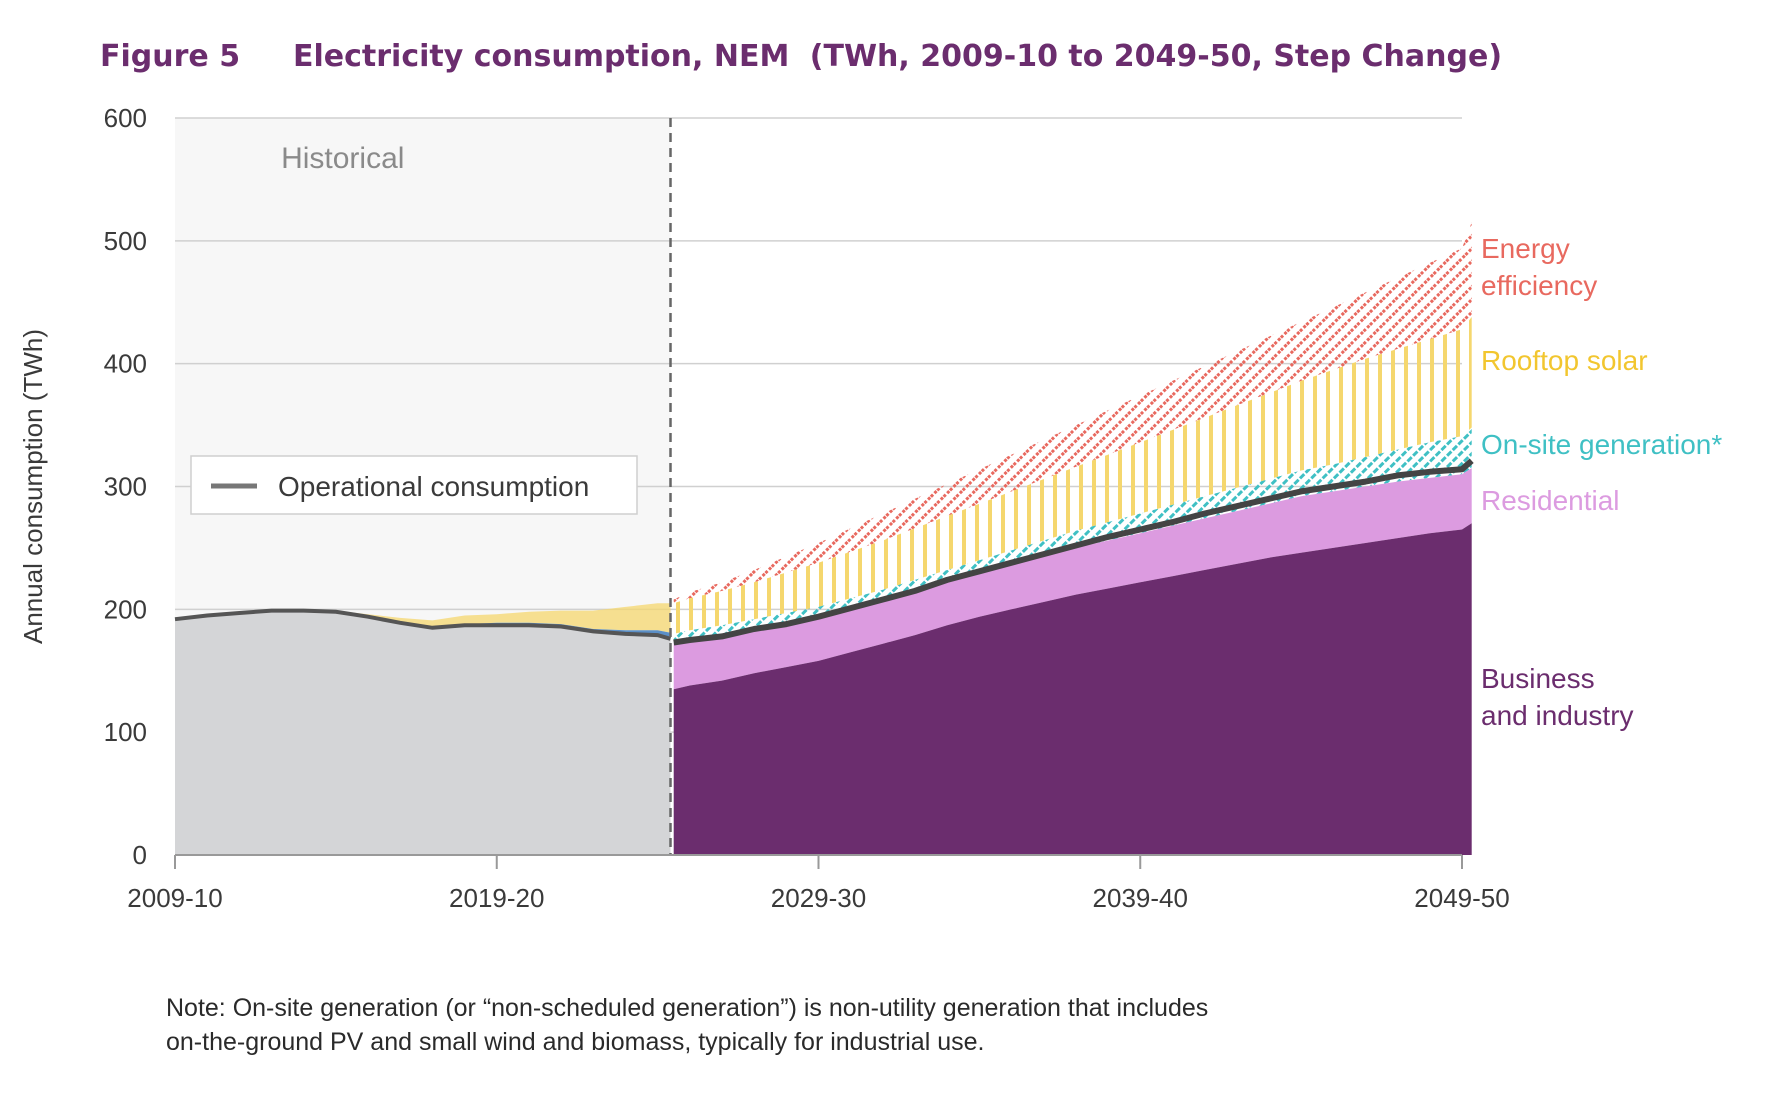 This screenshot has width=1774, height=1102. Describe the element at coordinates (1525, 248) in the screenshot. I see `annotation-0-0: Energy` at that location.